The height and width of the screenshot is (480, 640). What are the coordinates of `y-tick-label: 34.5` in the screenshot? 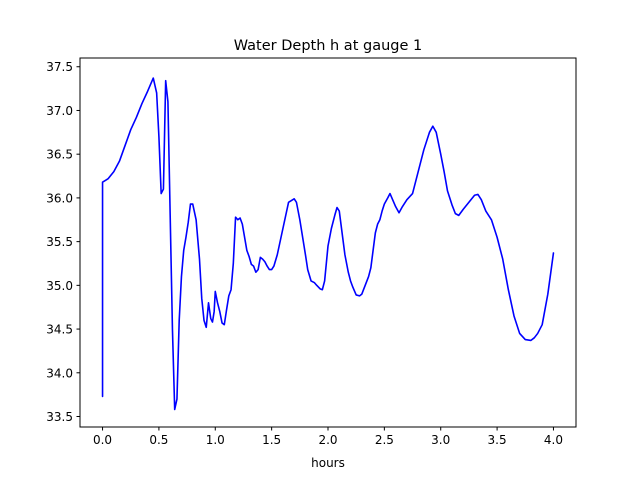 It's located at (59, 330).